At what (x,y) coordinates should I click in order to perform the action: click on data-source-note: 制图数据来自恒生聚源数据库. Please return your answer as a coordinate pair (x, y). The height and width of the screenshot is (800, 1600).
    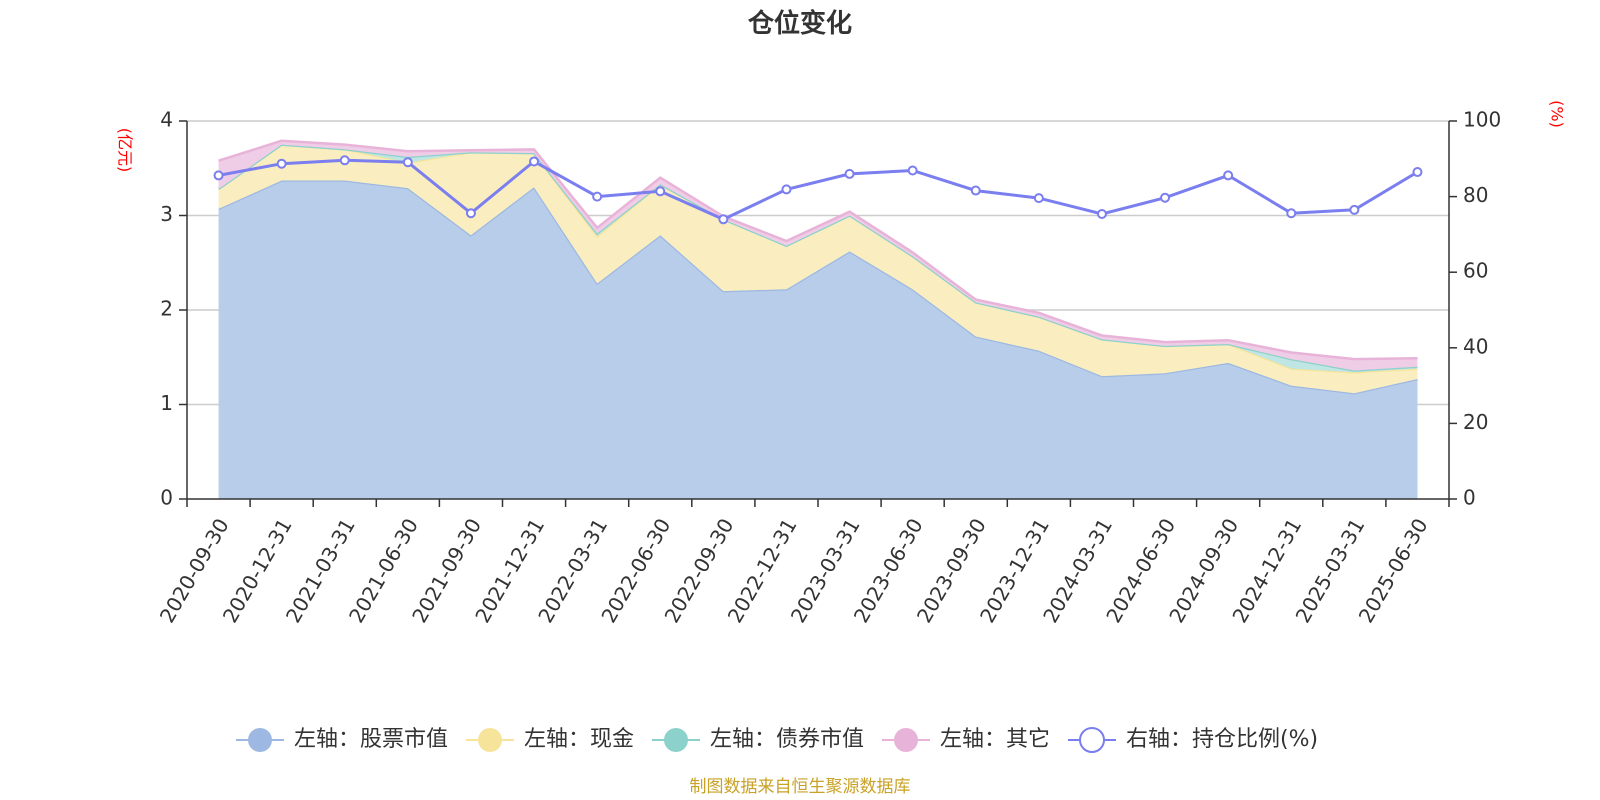
    Looking at the image, I should click on (800, 787).